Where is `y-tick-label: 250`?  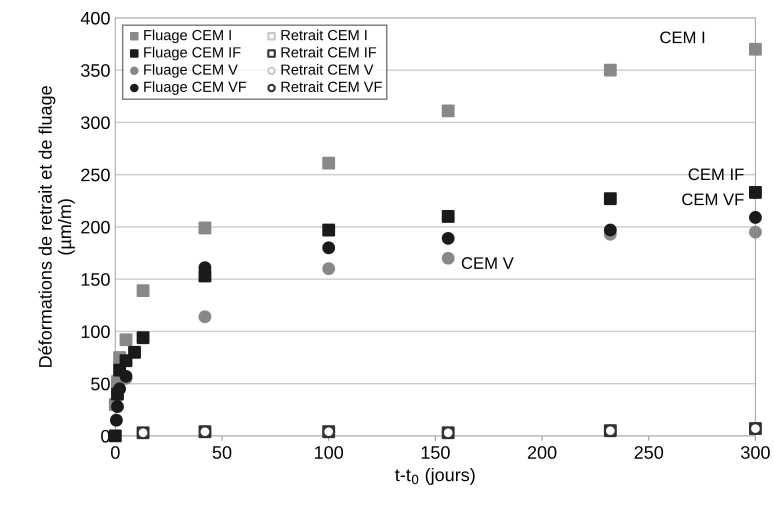
y-tick-label: 250 is located at coordinates (95, 175).